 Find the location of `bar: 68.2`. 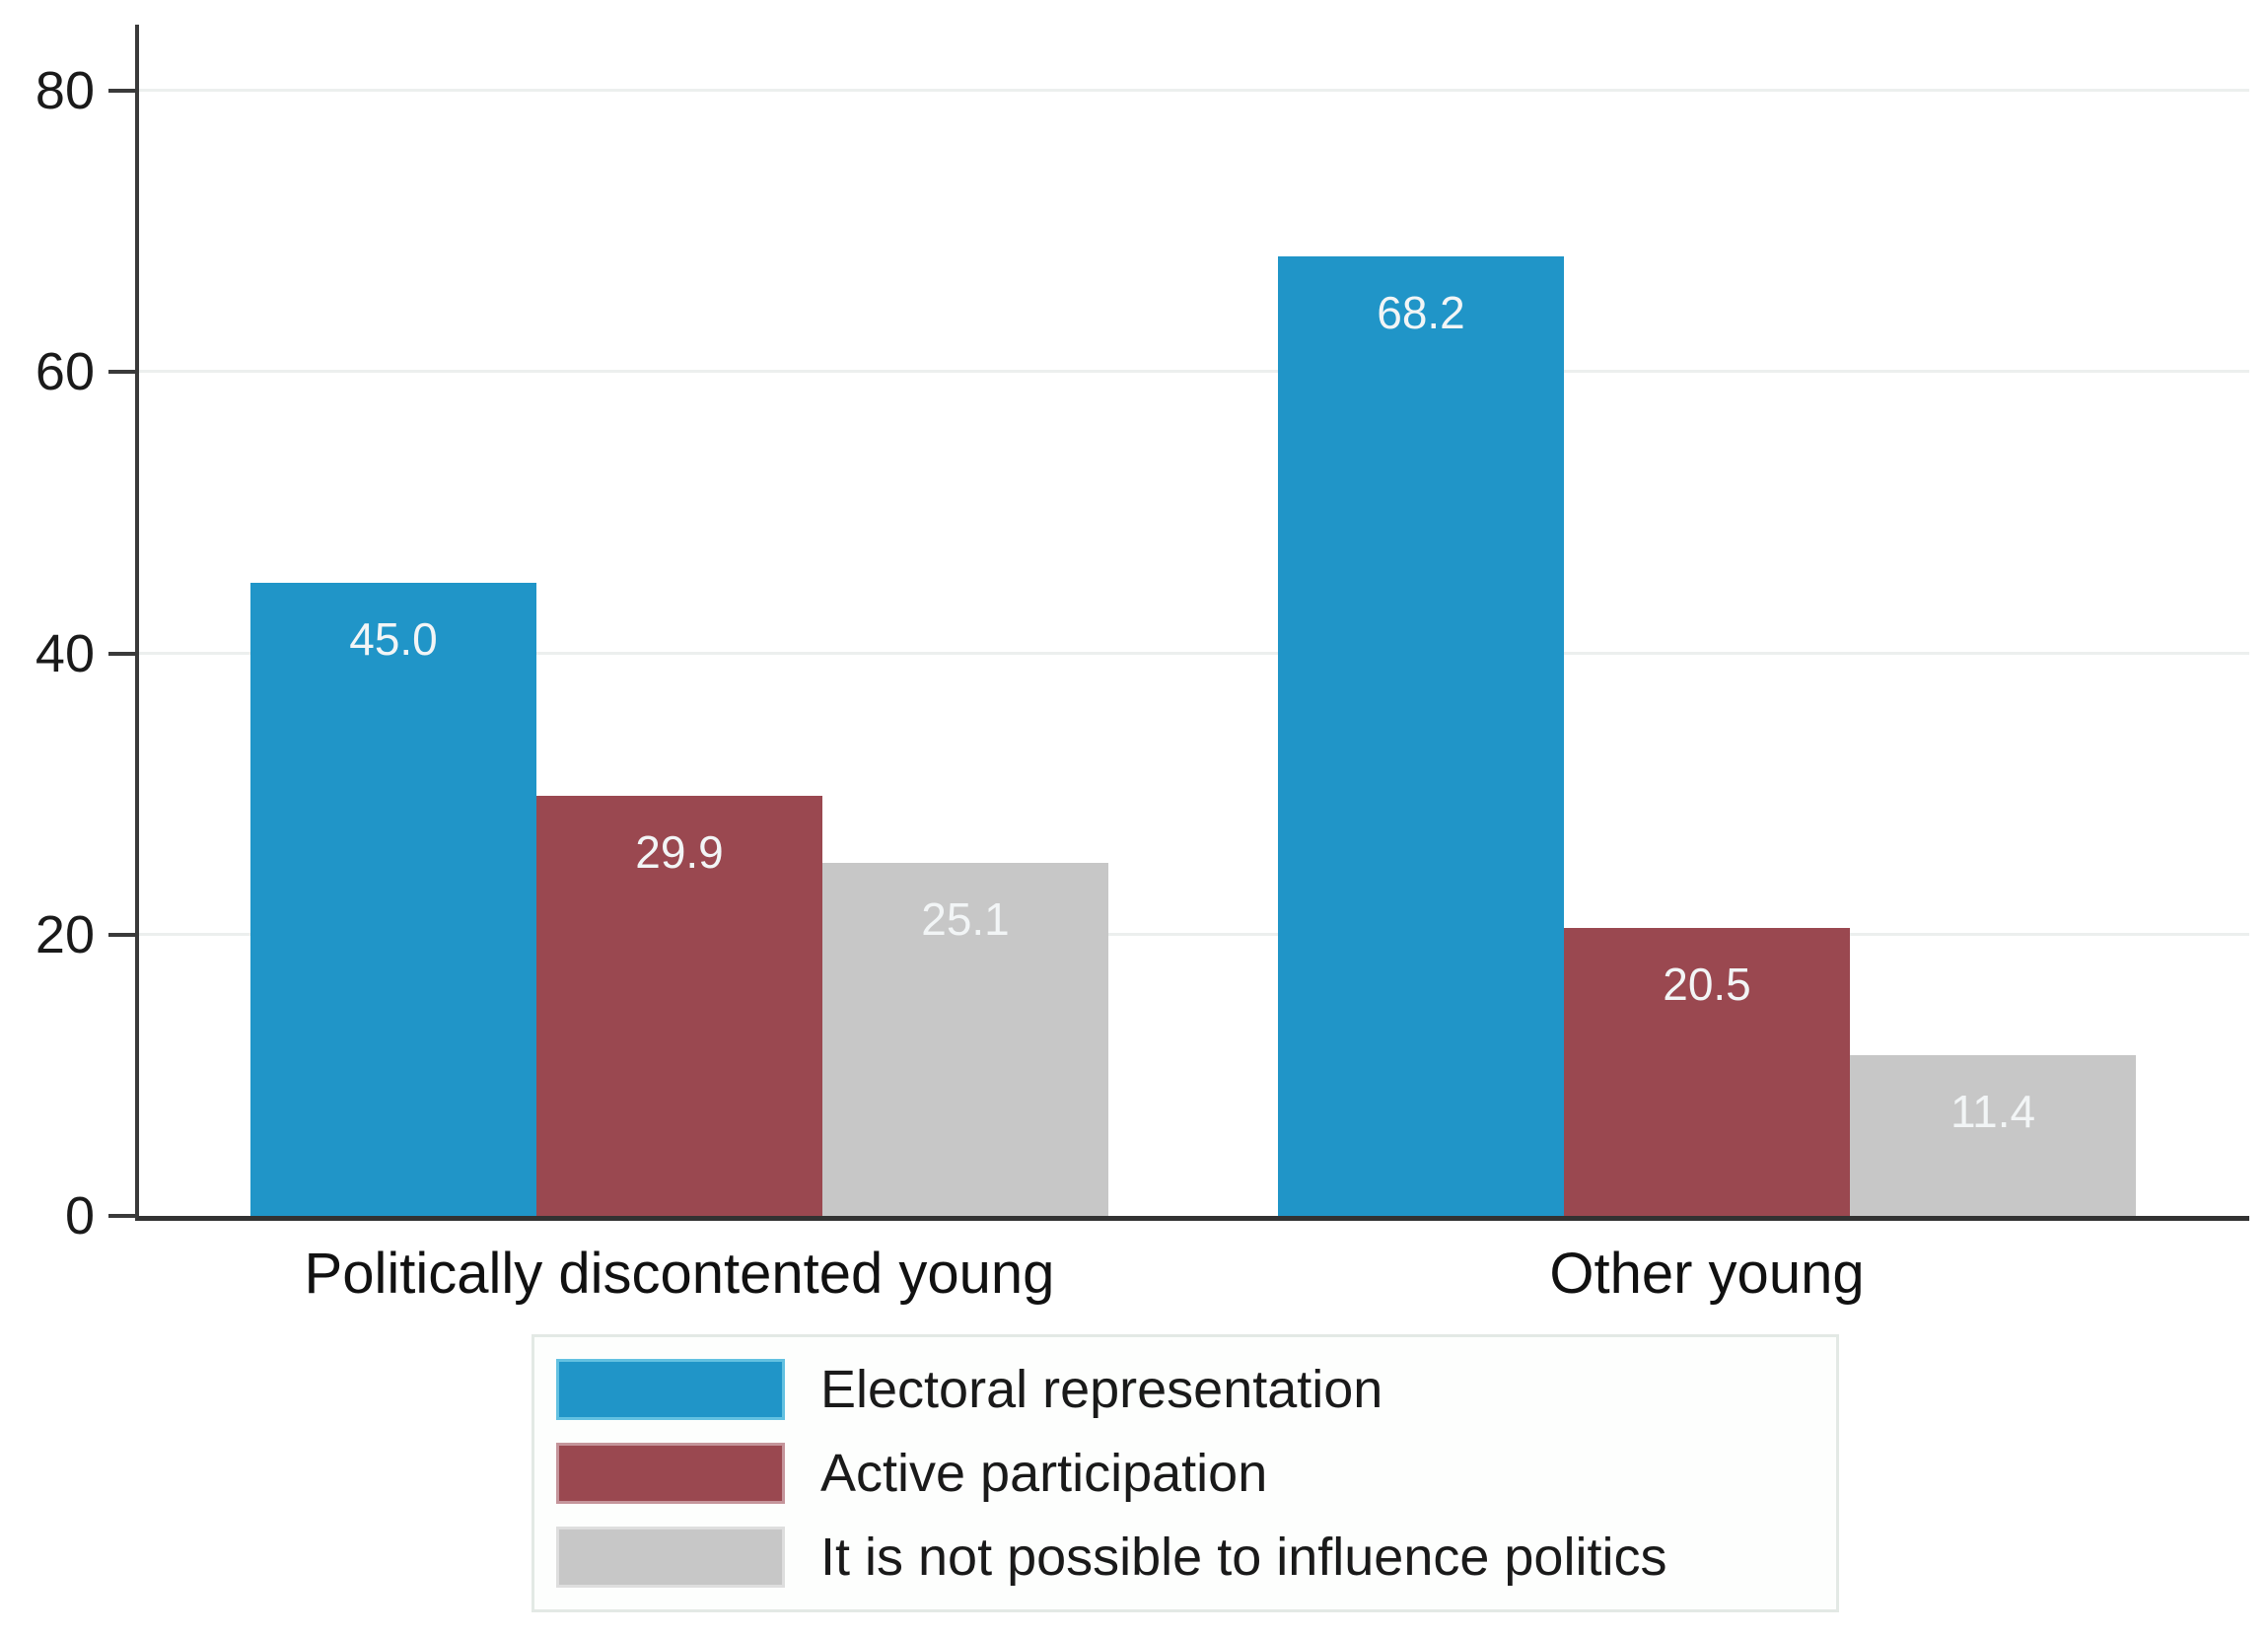

bar: 68.2 is located at coordinates (1421, 736).